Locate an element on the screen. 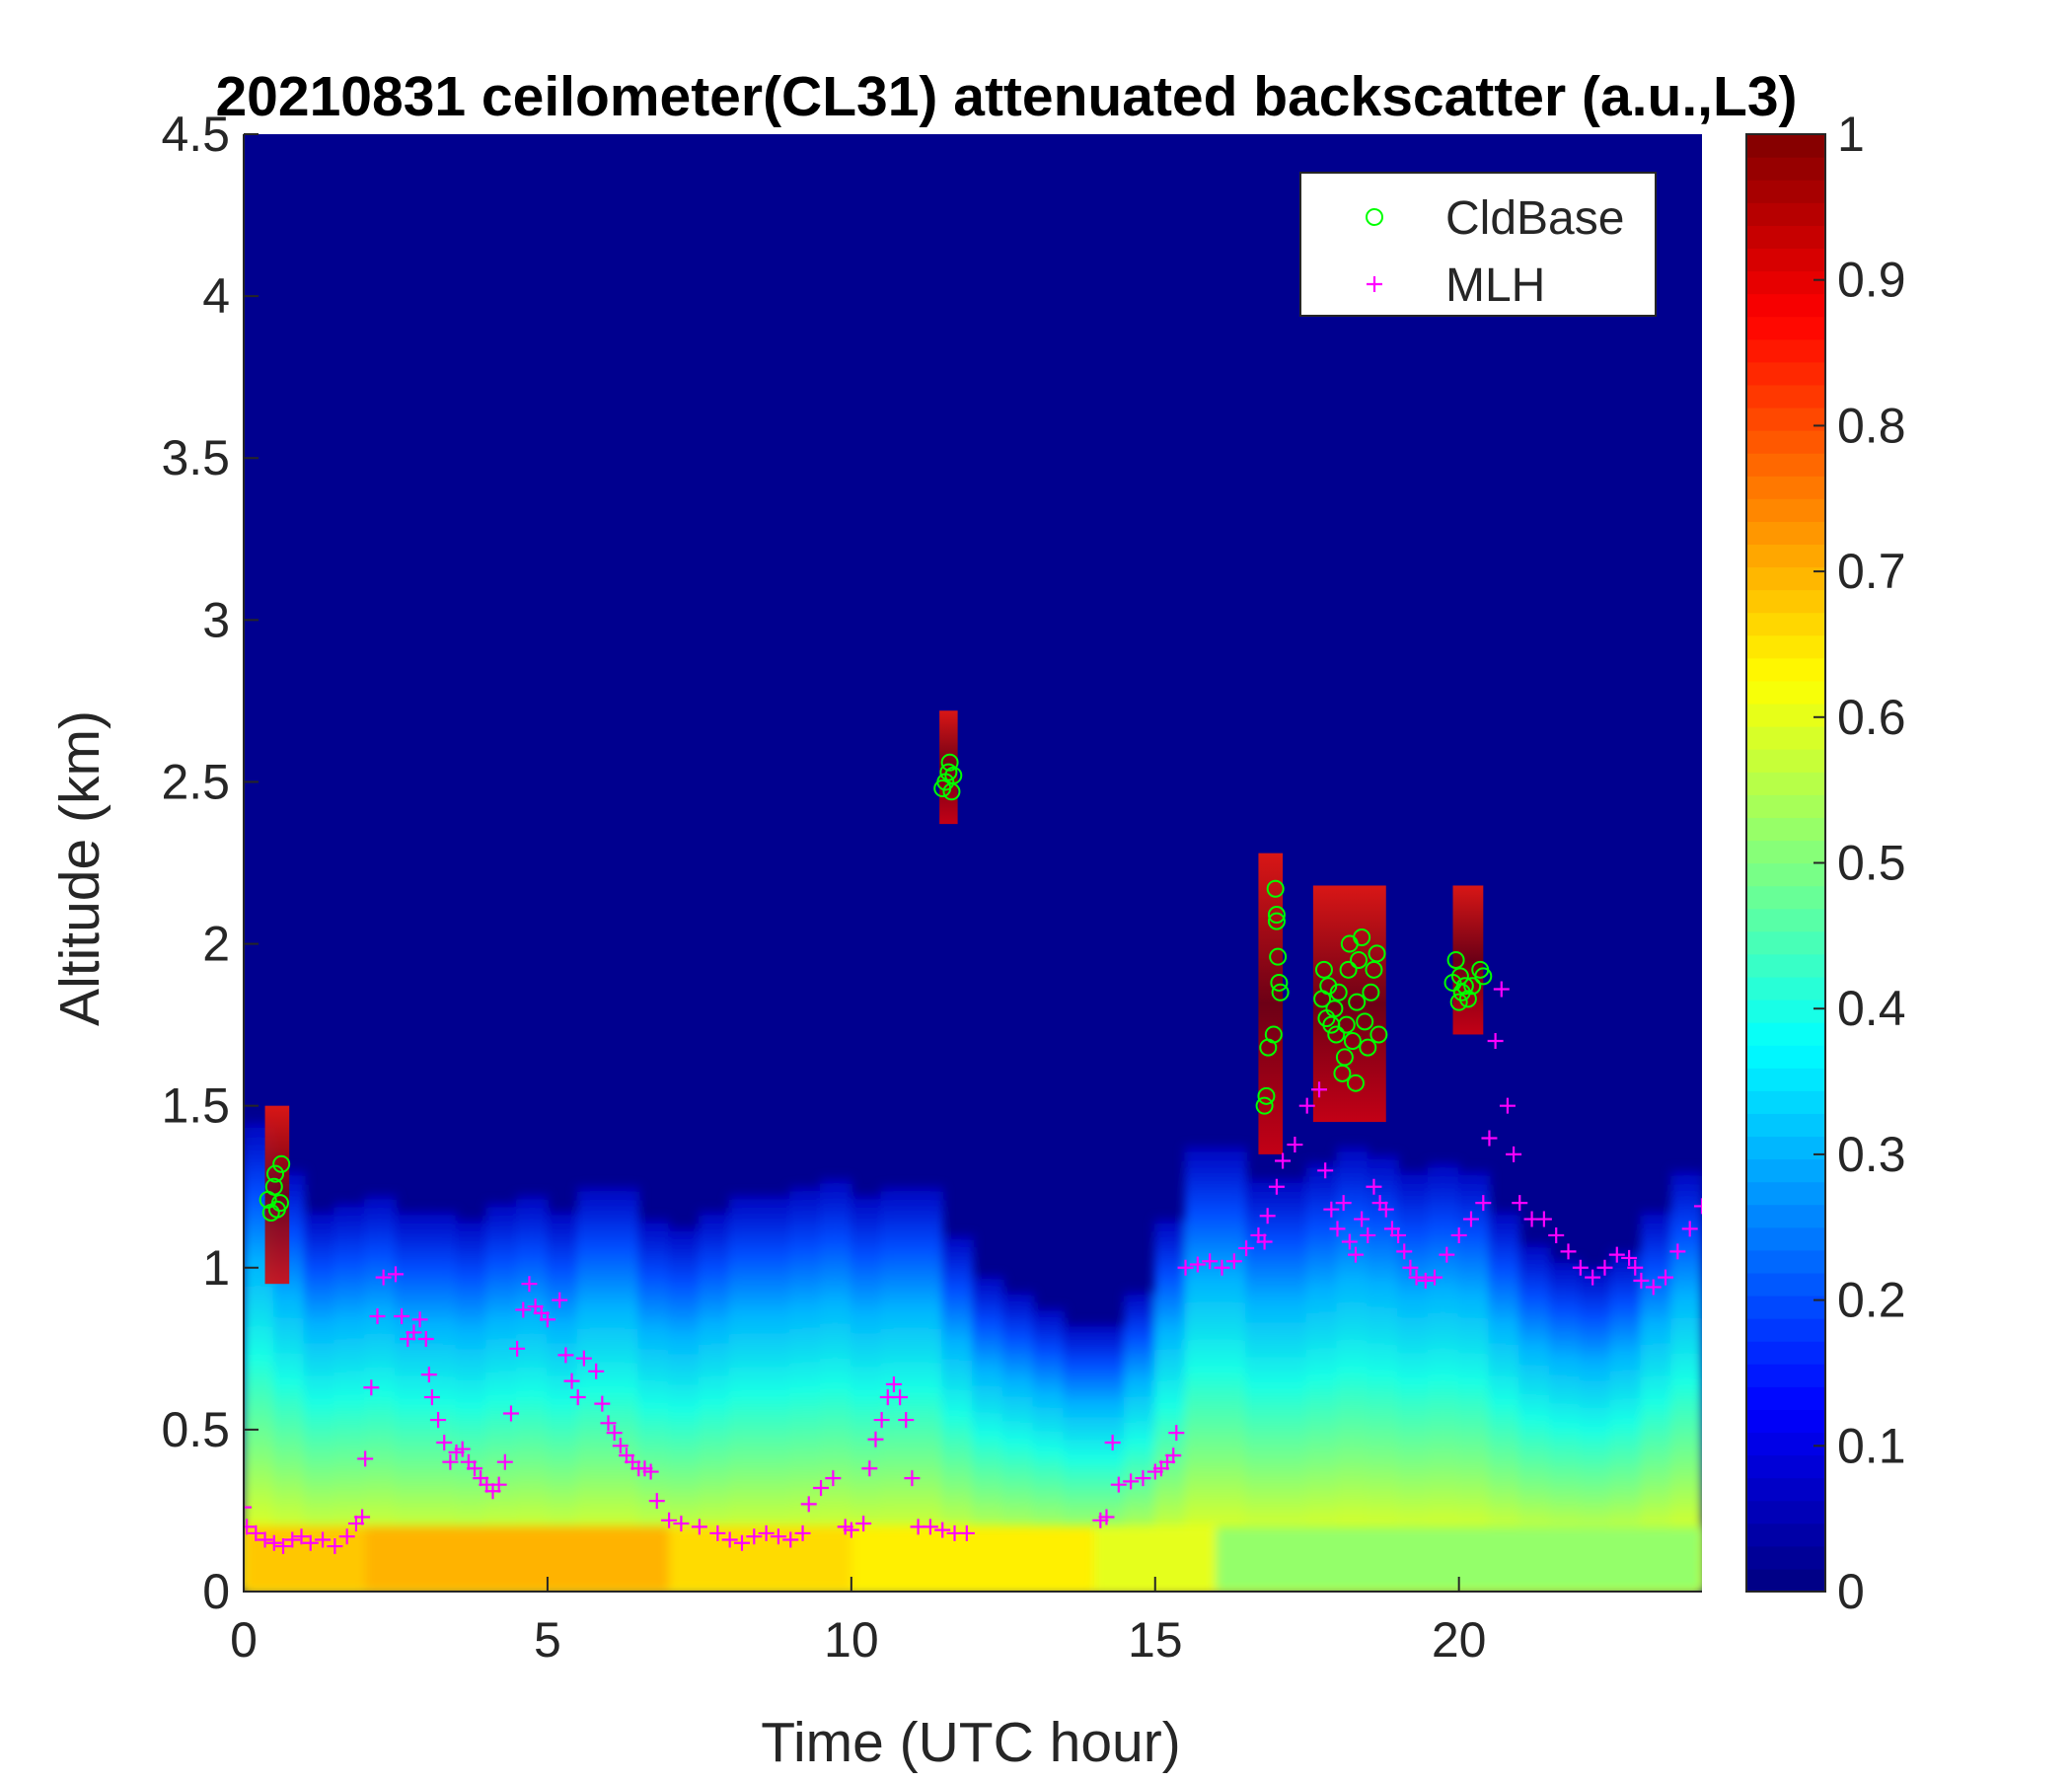 This screenshot has width=2072, height=1781. legend: CldBase MLH is located at coordinates (1478, 244).